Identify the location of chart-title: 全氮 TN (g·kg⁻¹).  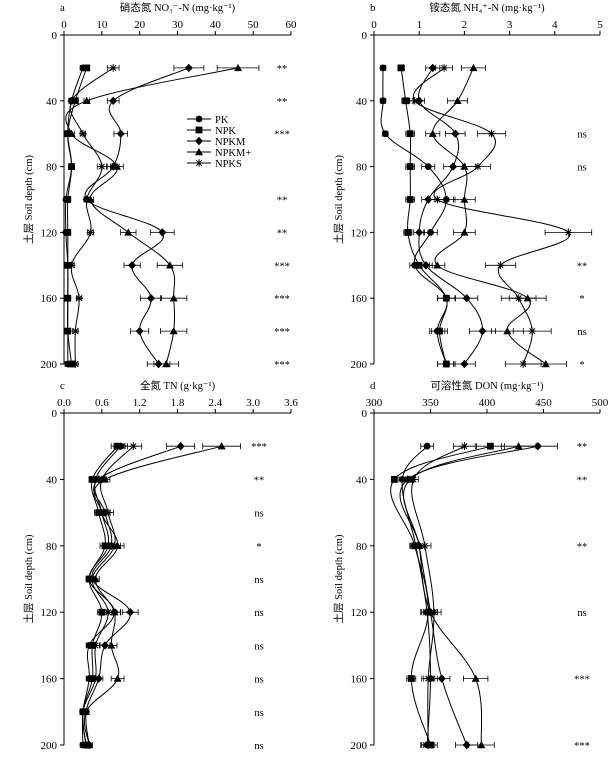
(178, 385).